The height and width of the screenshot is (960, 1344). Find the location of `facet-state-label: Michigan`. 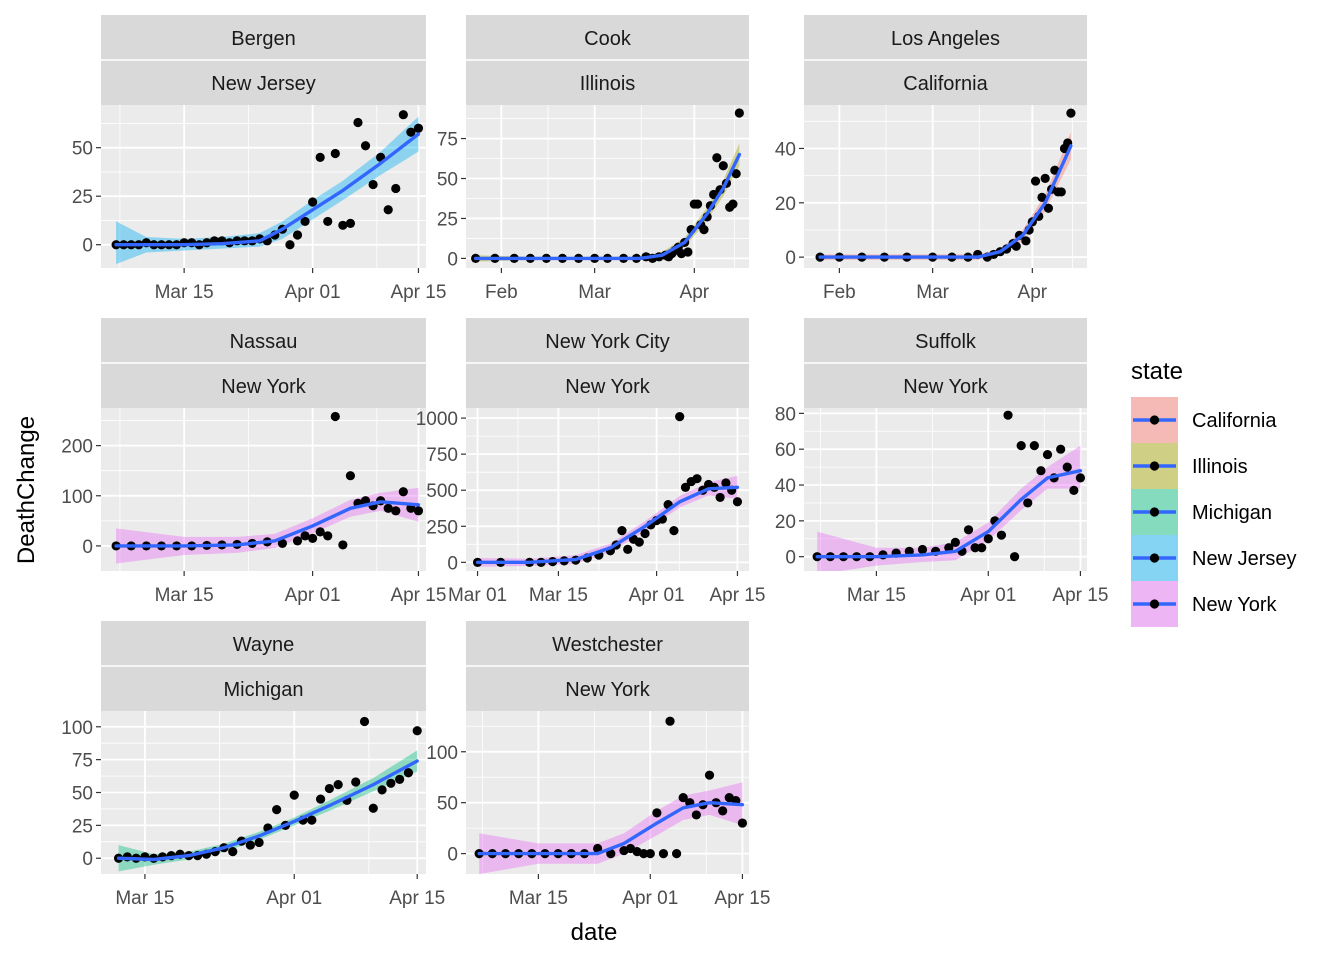

facet-state-label: Michigan is located at coordinates (263, 690).